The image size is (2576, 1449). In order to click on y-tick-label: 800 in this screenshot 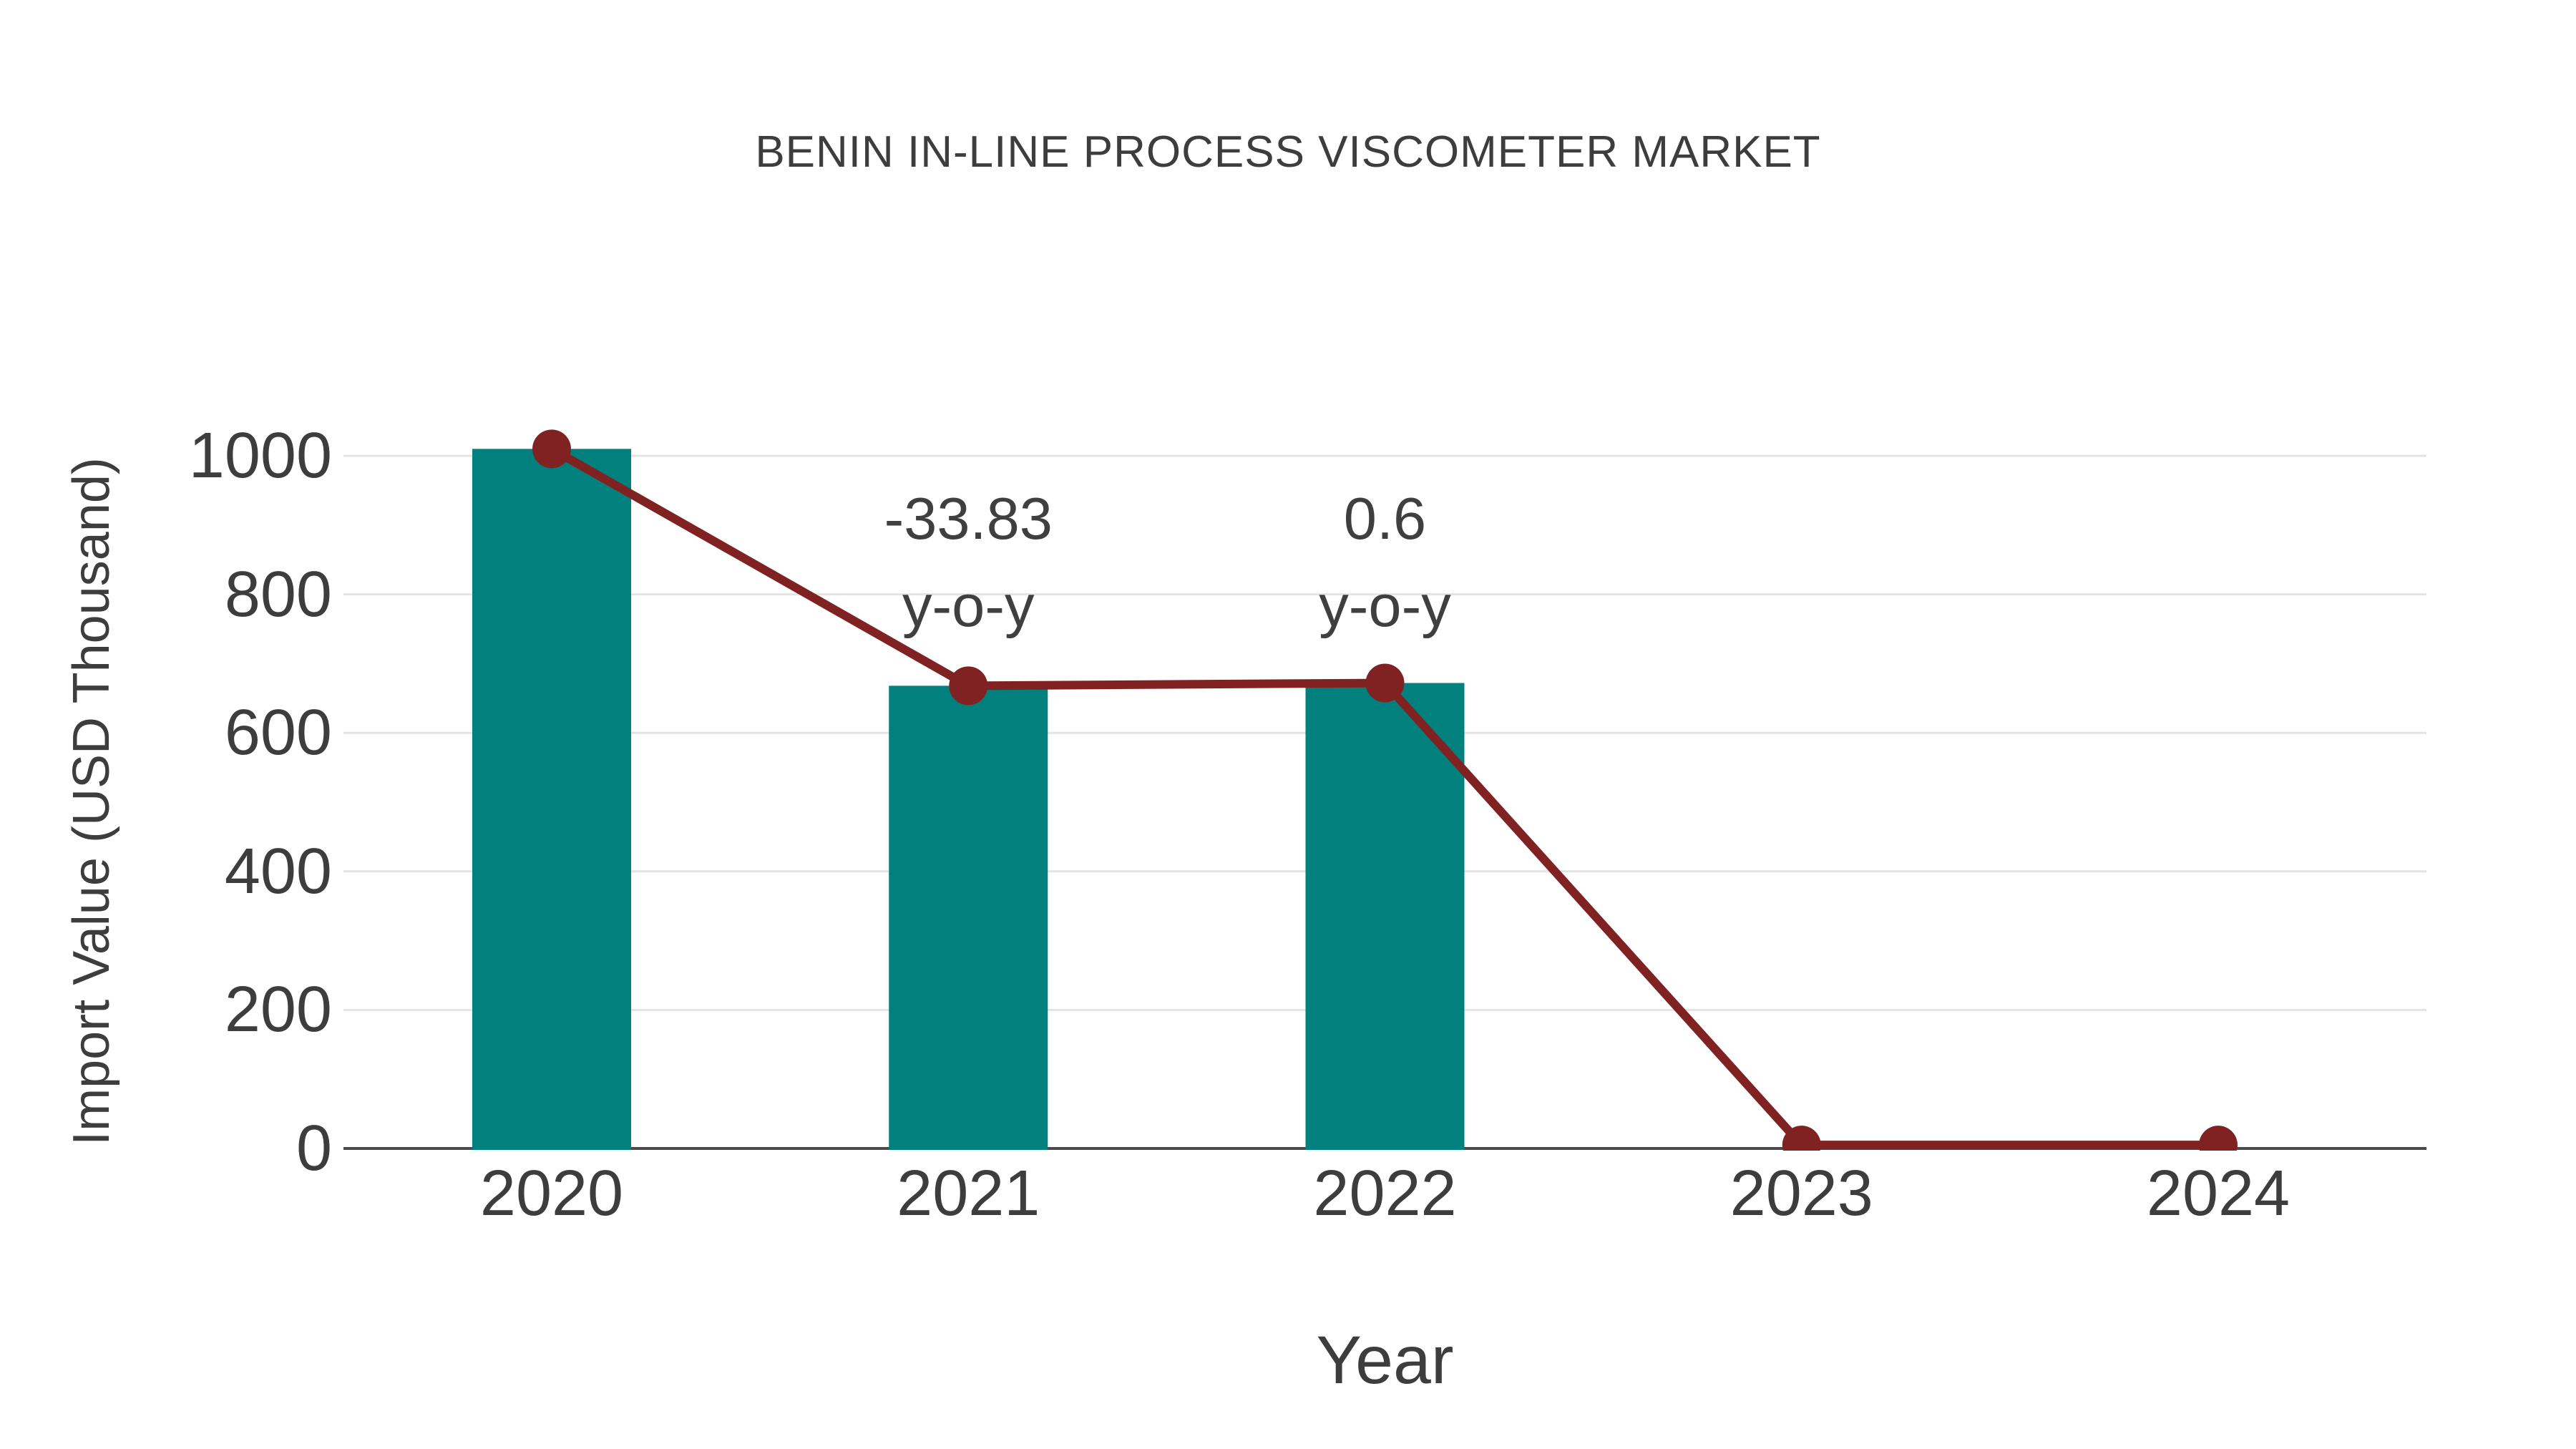, I will do `click(278, 594)`.